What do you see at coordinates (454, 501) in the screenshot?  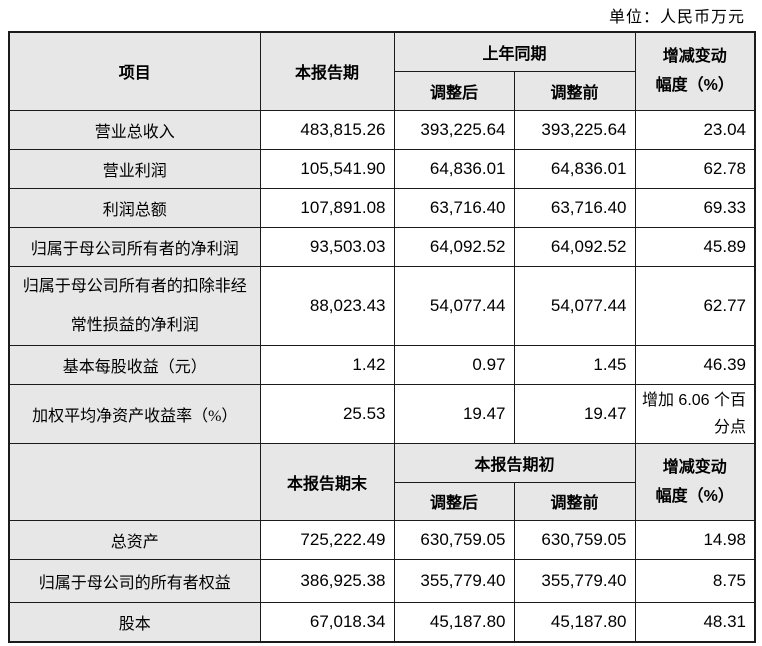 I see `header-adjusted-2: 调整后` at bounding box center [454, 501].